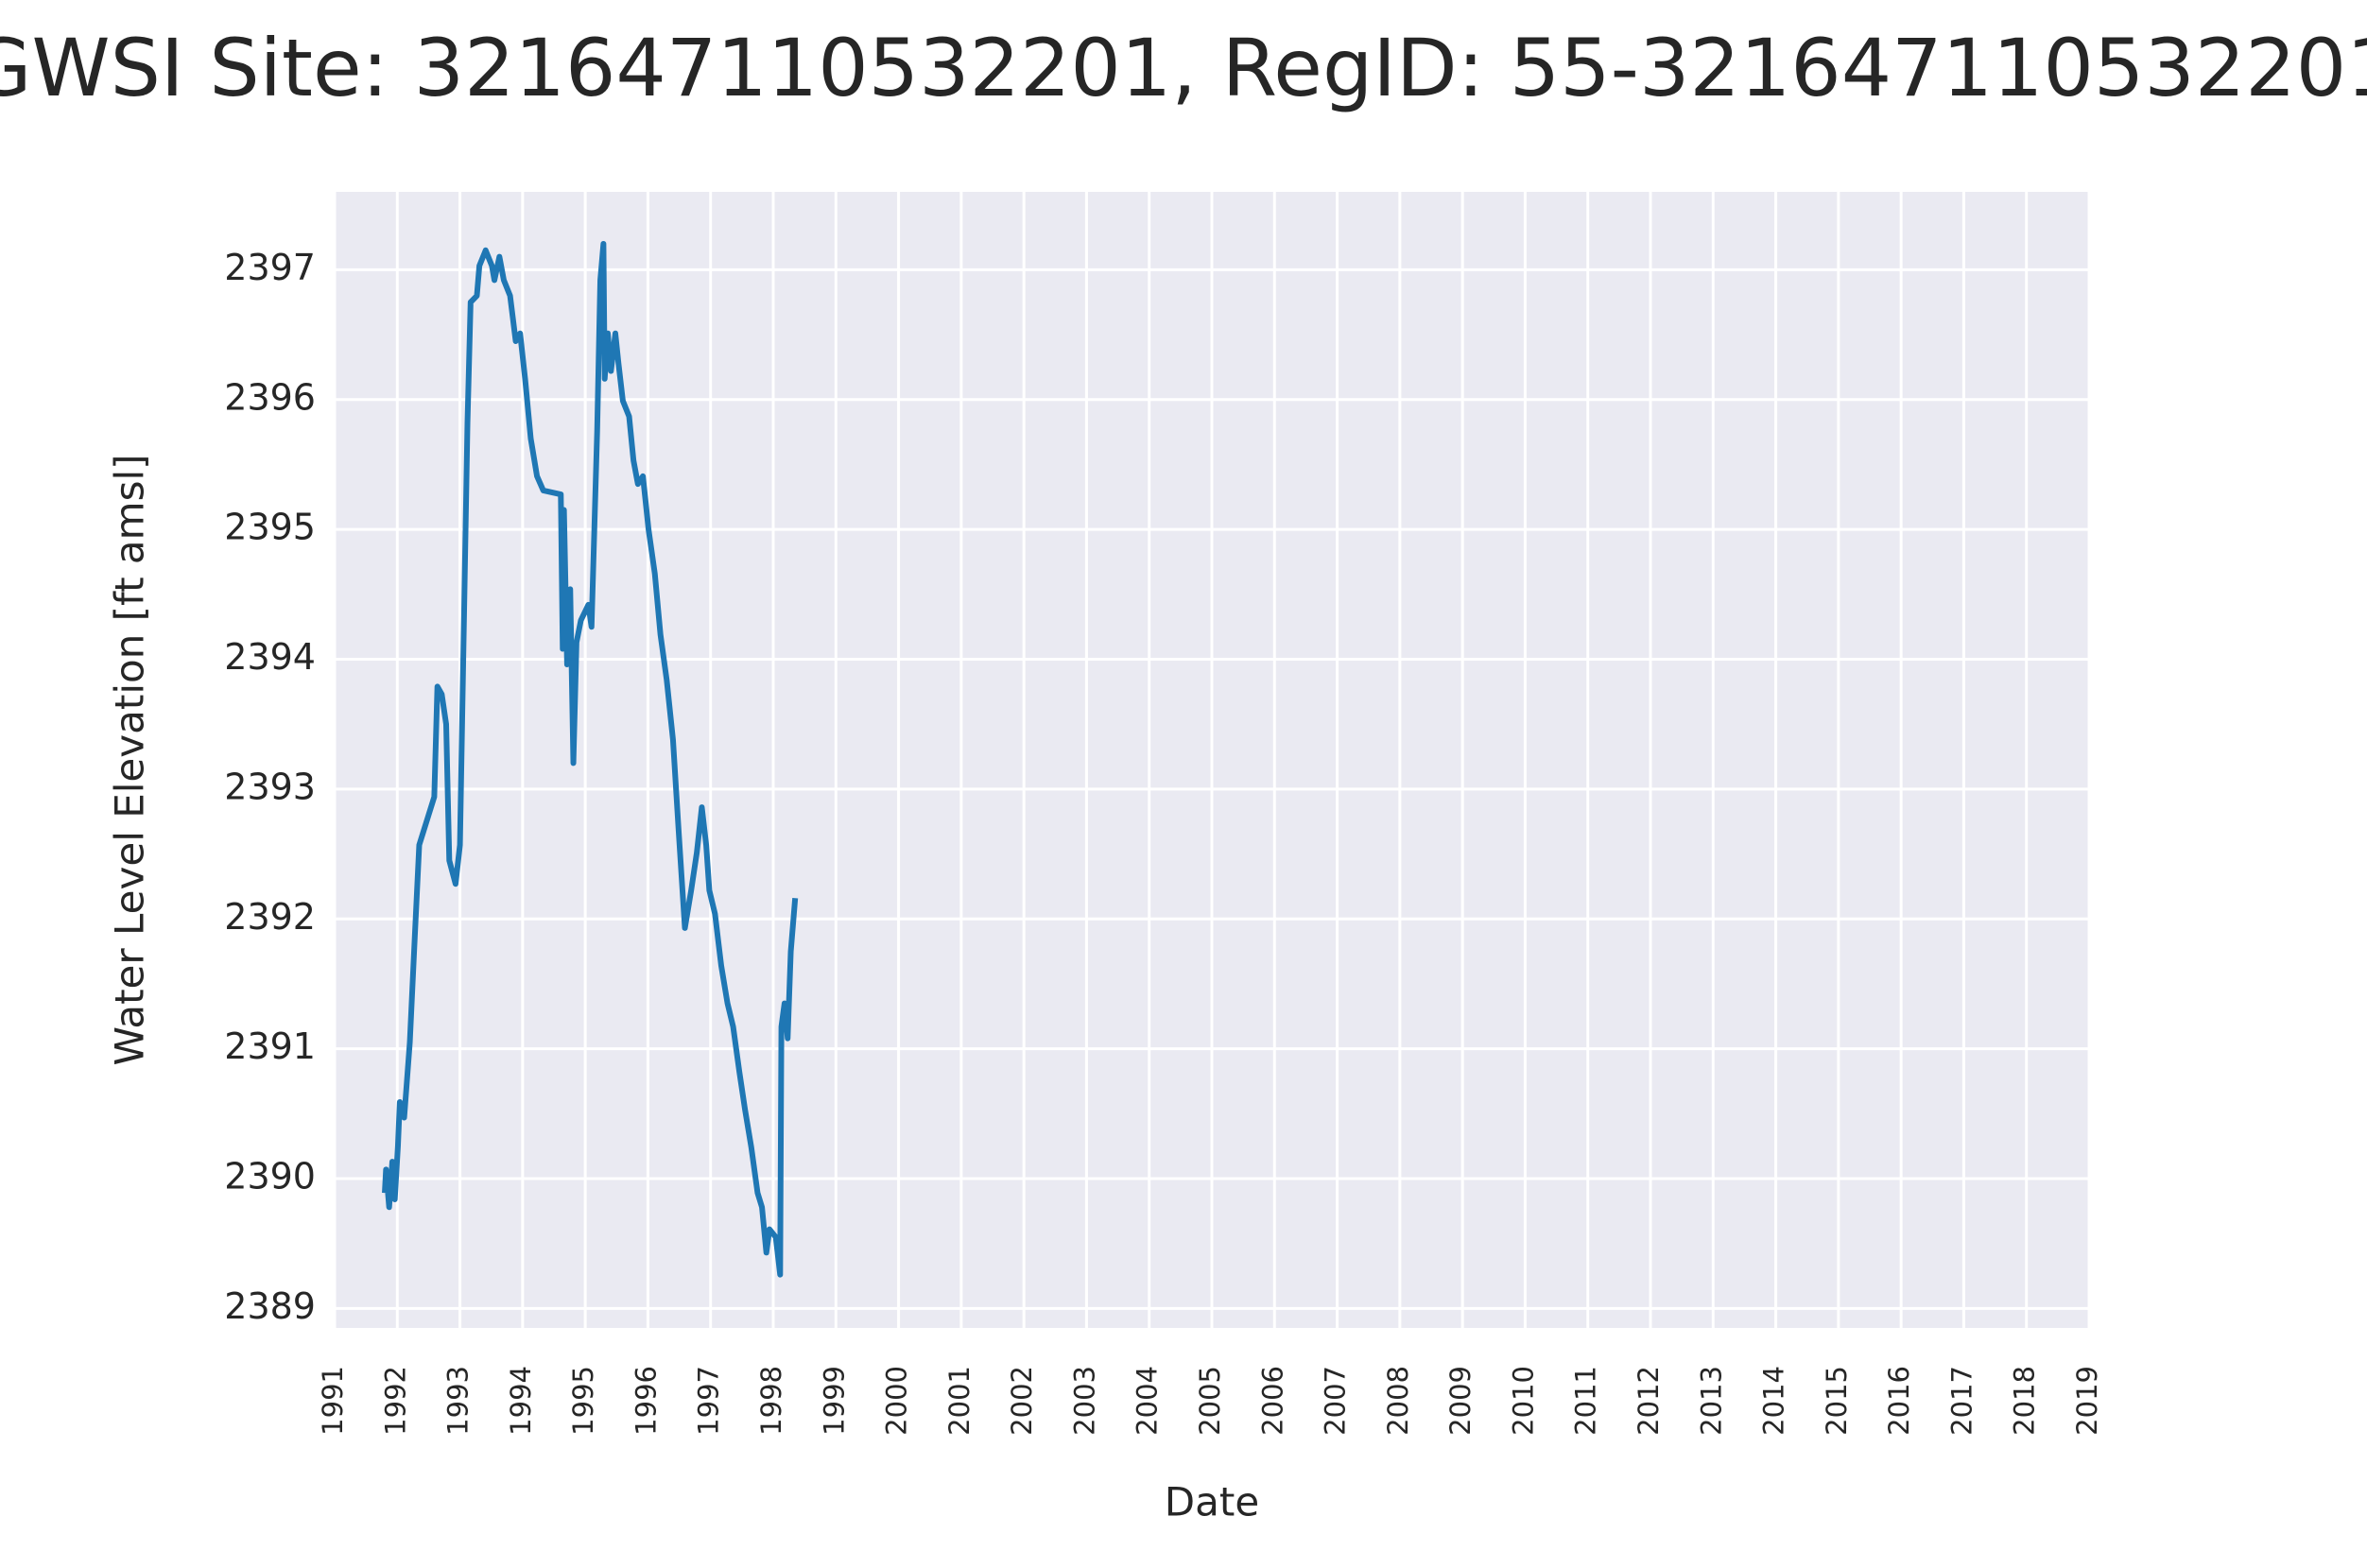  Describe the element at coordinates (1586, 1401) in the screenshot. I see `x-tick-label: 2011` at that location.